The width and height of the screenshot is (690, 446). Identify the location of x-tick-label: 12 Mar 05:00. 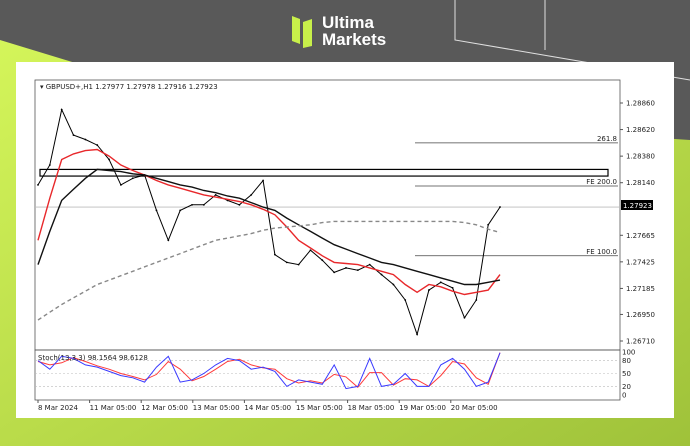
(164, 408).